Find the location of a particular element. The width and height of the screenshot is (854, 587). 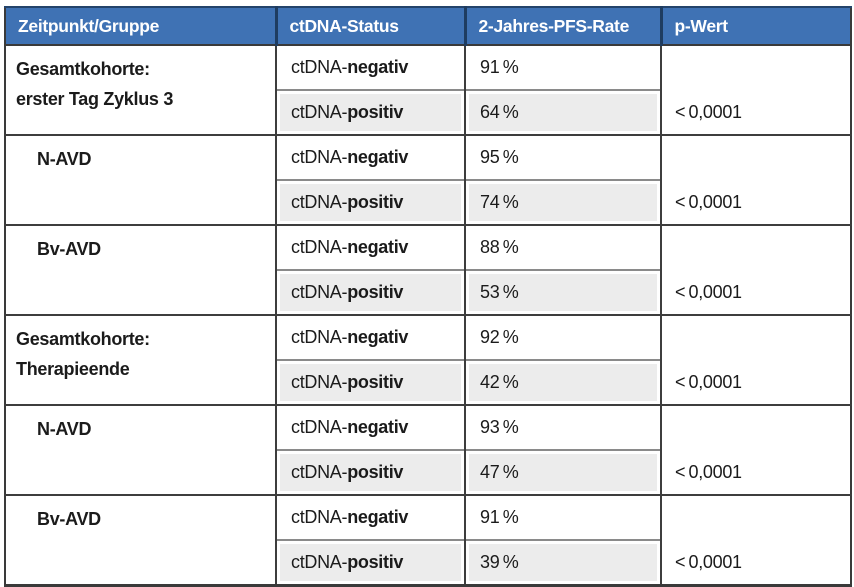

pfs-rate-cell: 64 % is located at coordinates (562, 112).